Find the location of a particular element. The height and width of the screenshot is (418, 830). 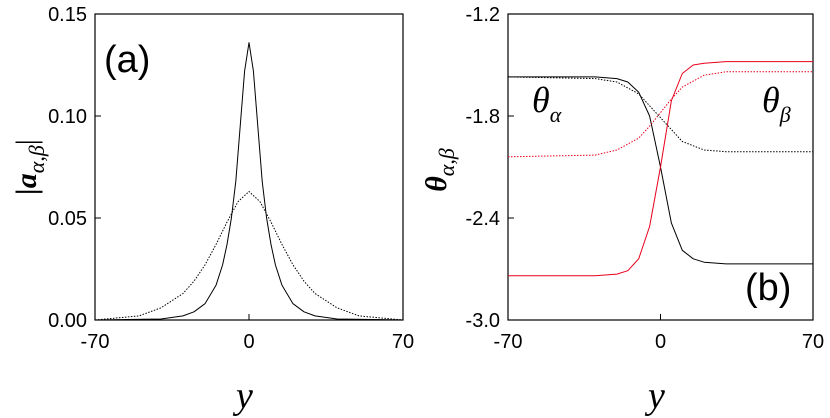

x-tick-label-b: -70 is located at coordinates (508, 342).